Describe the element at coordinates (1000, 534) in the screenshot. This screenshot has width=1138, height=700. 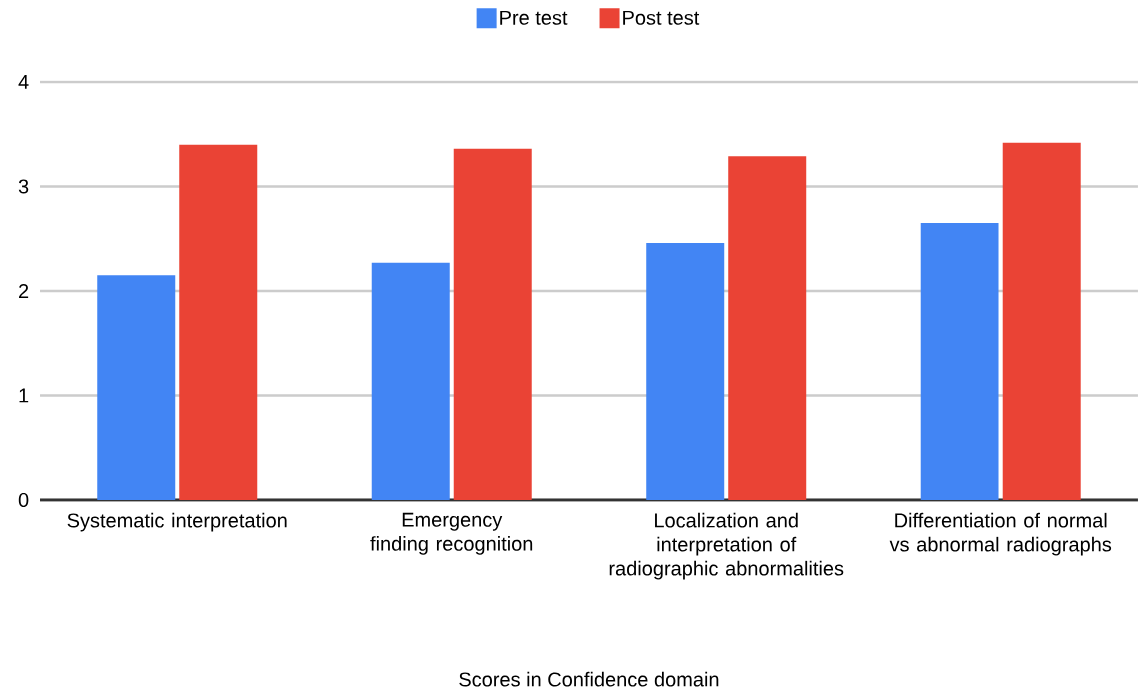
I see `x-tick-label: Differentiation of normal vs abnormal radiographs` at that location.